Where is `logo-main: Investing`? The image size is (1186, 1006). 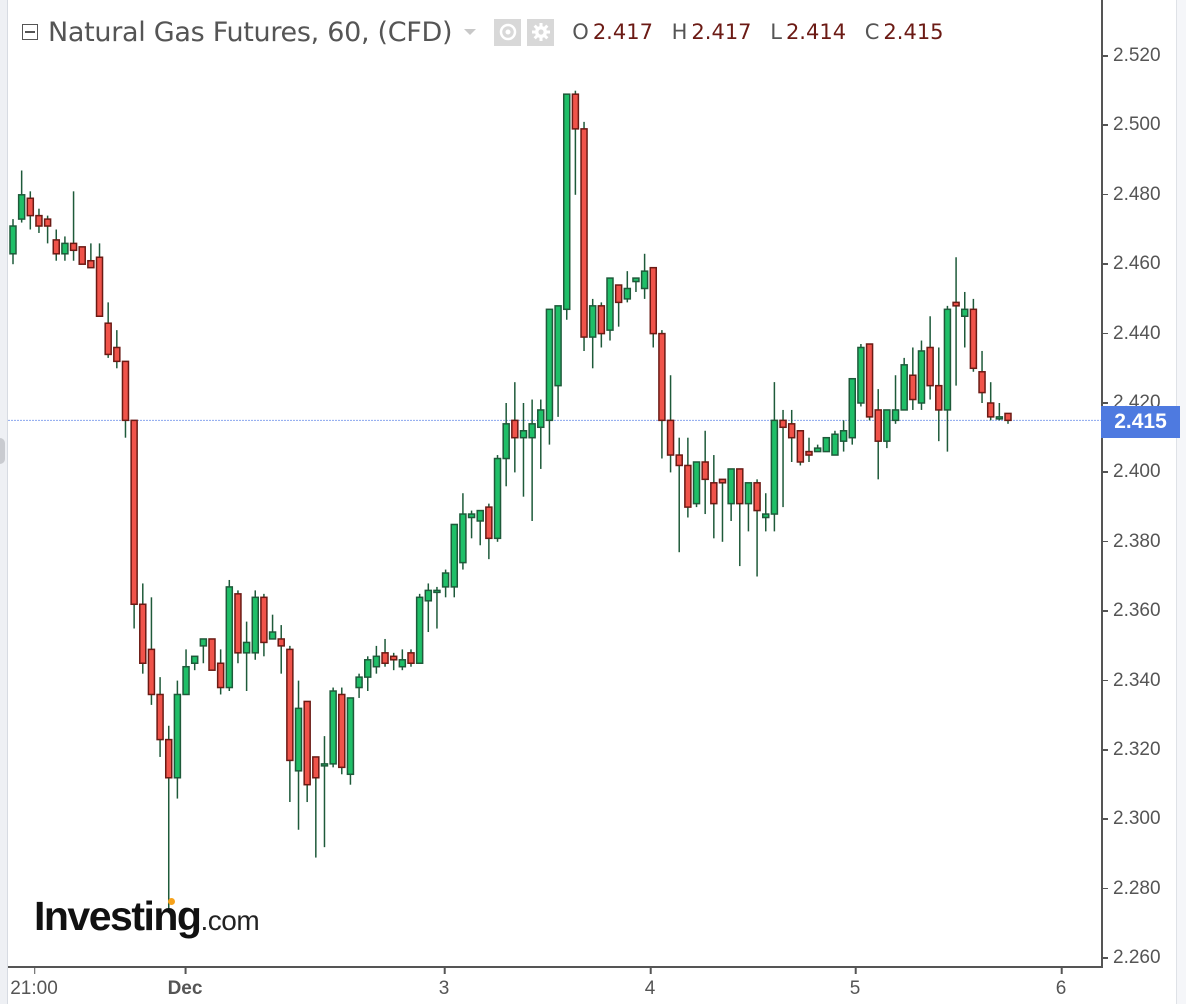 logo-main: Investing is located at coordinates (118, 916).